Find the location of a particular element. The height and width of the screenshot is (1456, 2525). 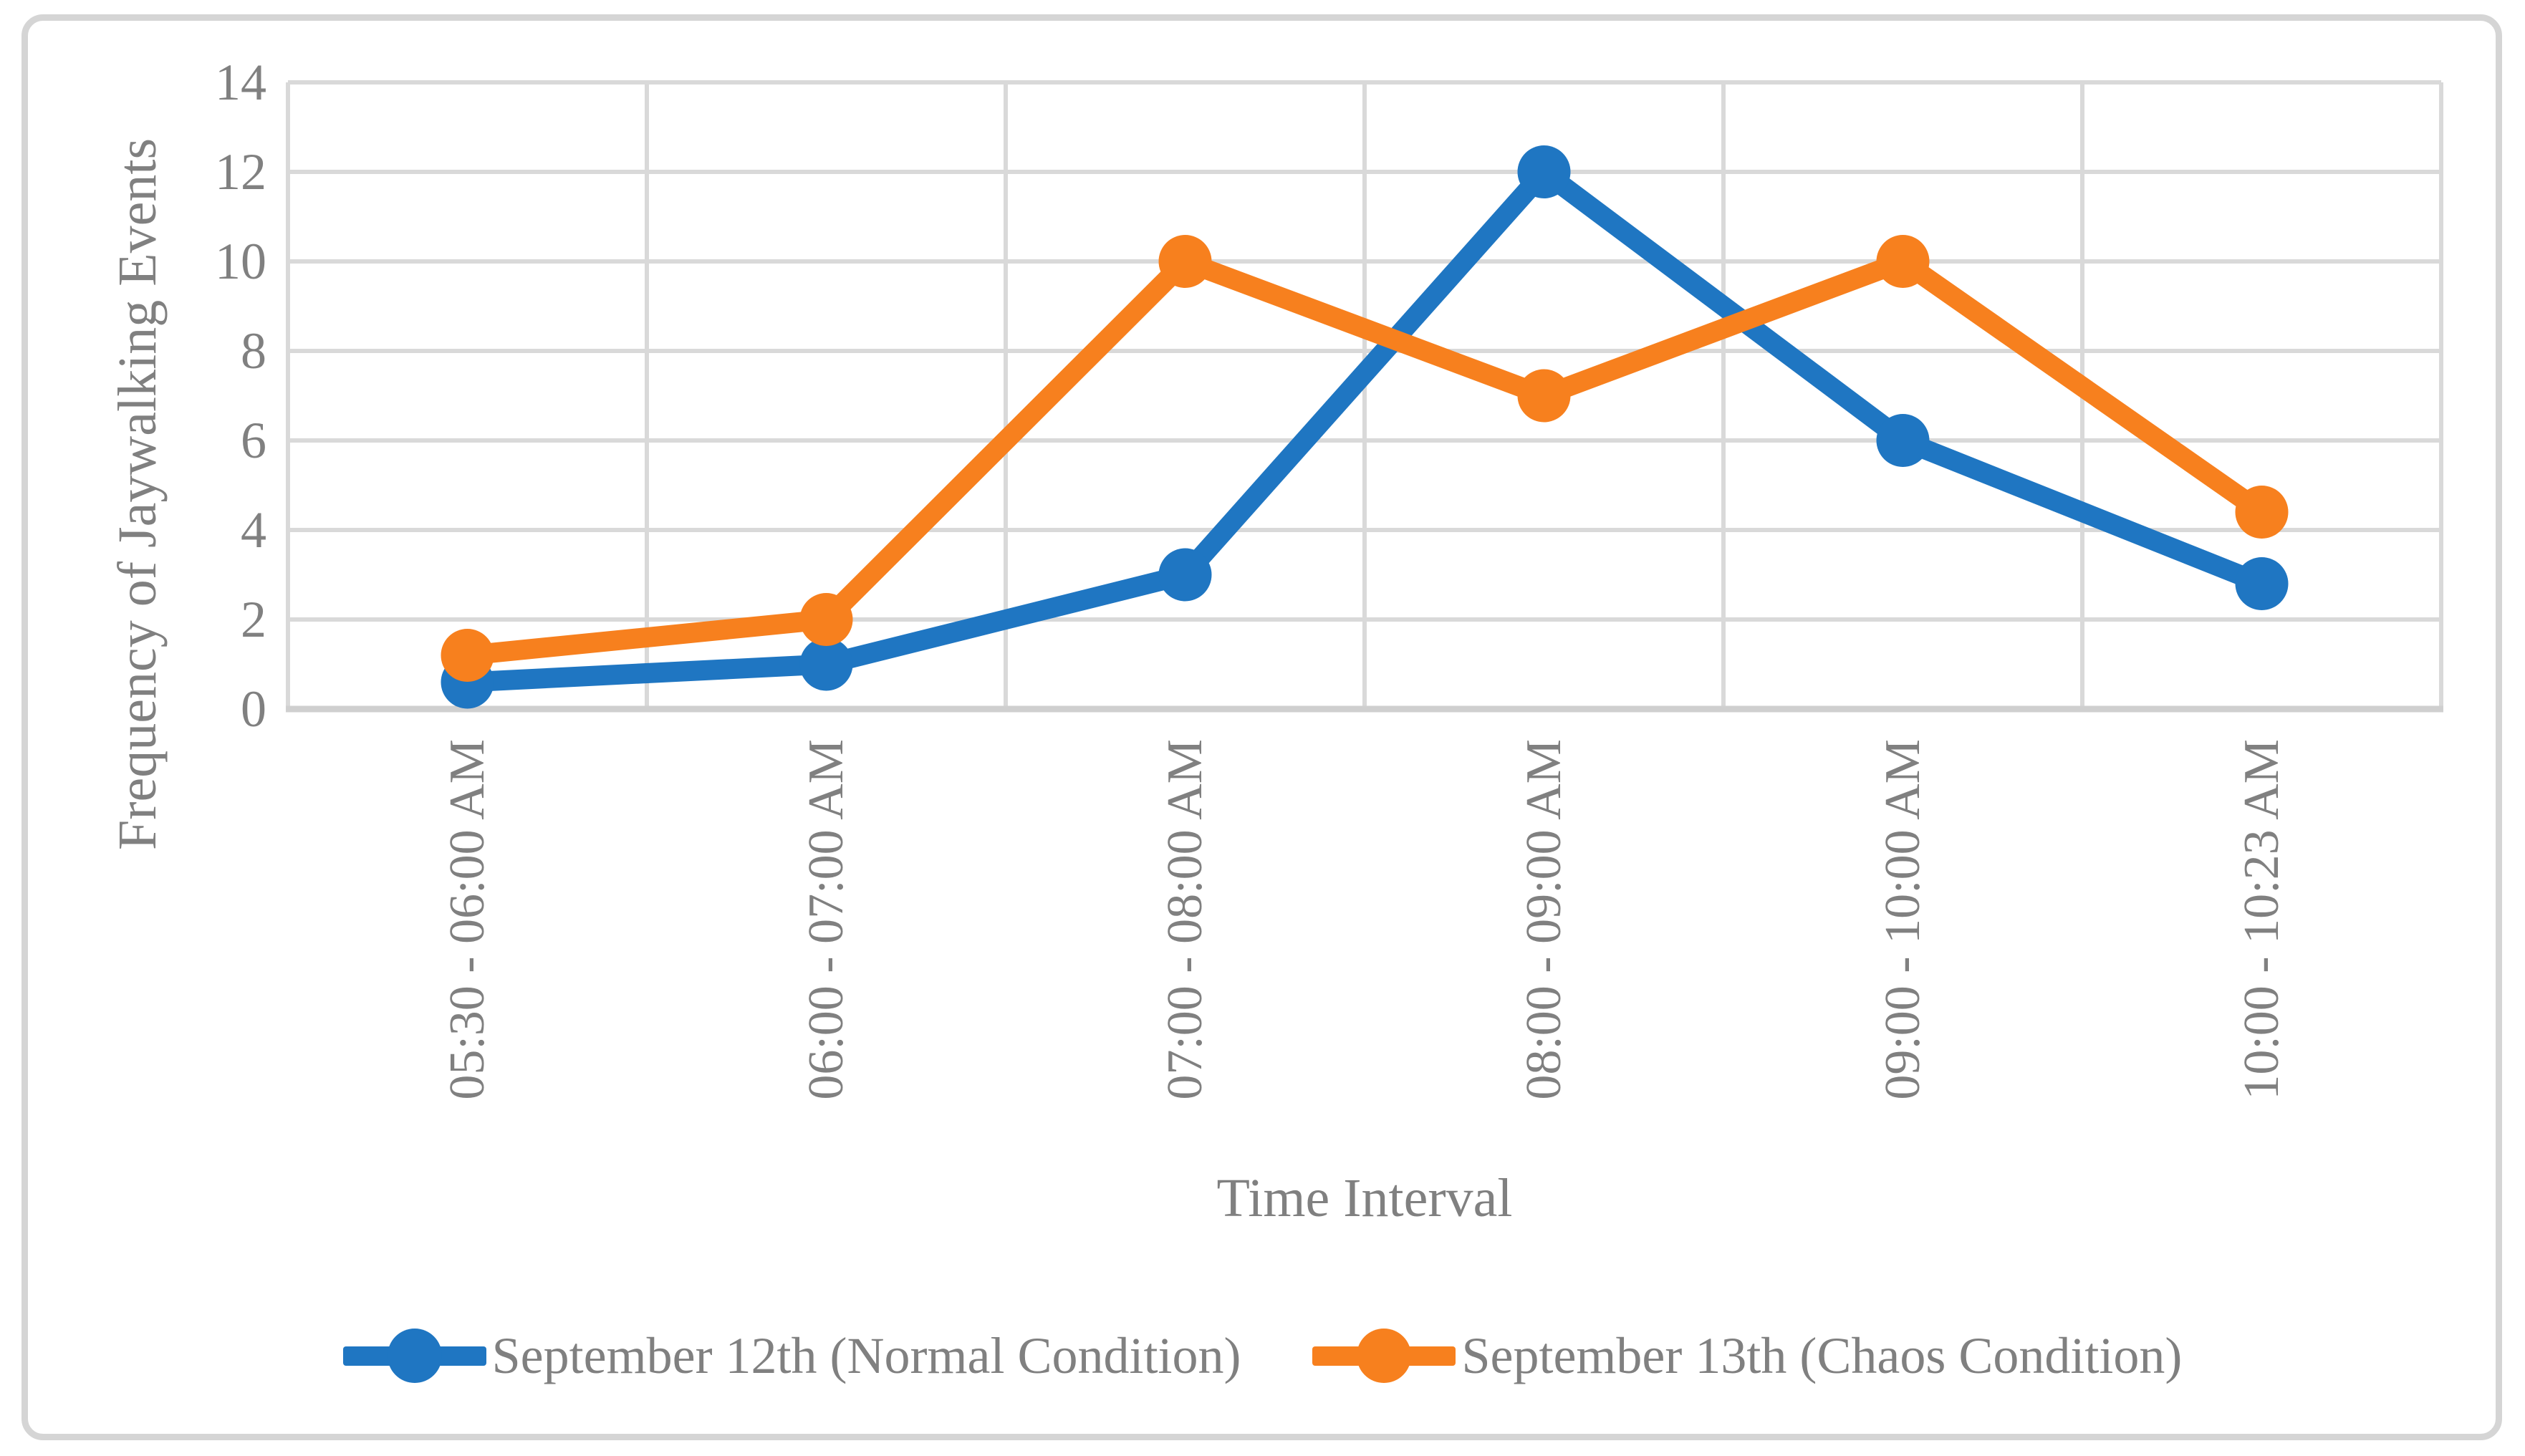

x-tick-label: 09:00 - 10:00 AM is located at coordinates (1902, 919).